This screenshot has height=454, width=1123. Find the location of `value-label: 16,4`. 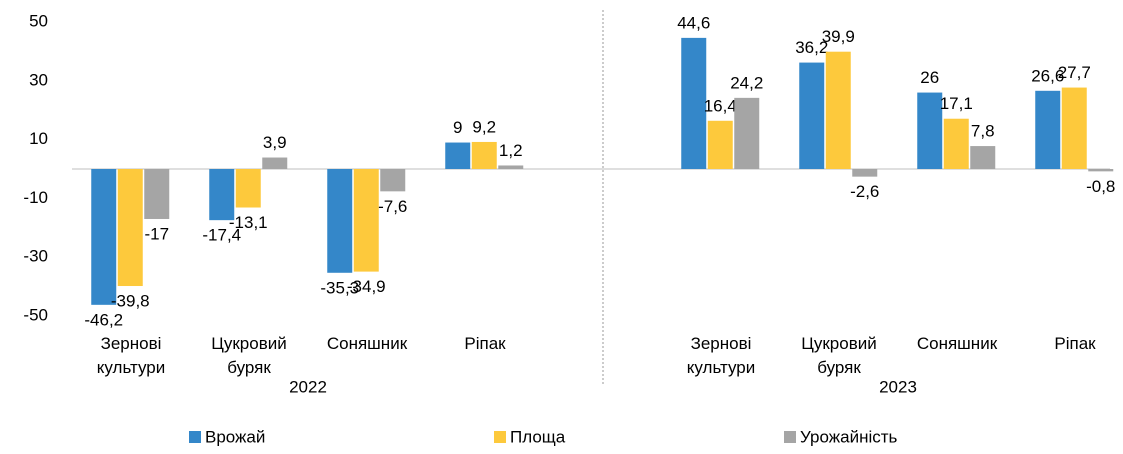

value-label: 16,4 is located at coordinates (720, 105).